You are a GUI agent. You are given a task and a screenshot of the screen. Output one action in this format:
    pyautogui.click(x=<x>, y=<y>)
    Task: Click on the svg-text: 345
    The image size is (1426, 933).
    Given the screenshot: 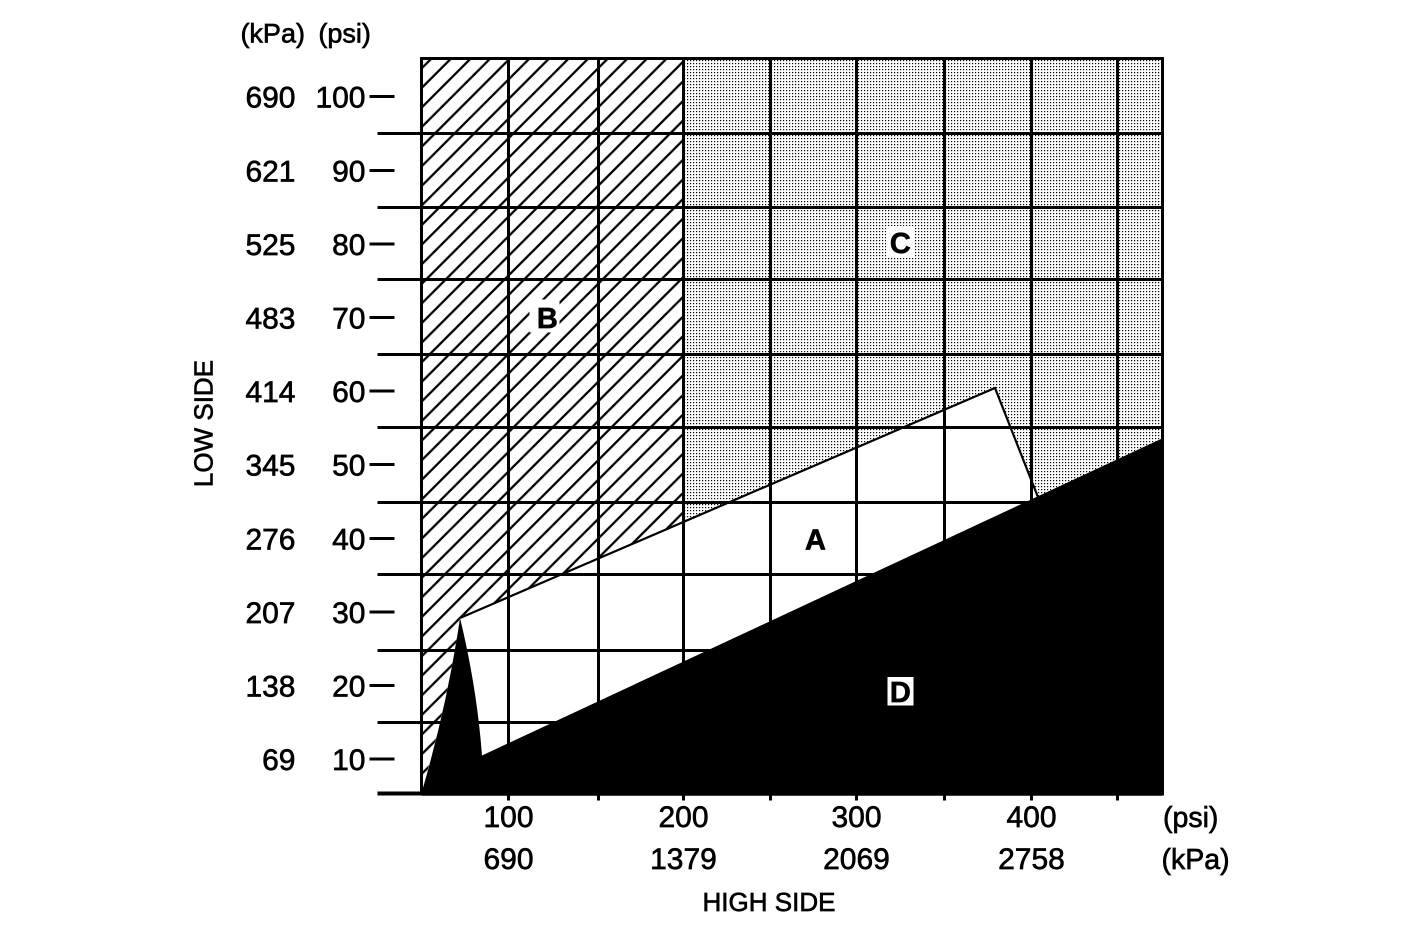 What is the action you would take?
    pyautogui.click(x=270, y=466)
    